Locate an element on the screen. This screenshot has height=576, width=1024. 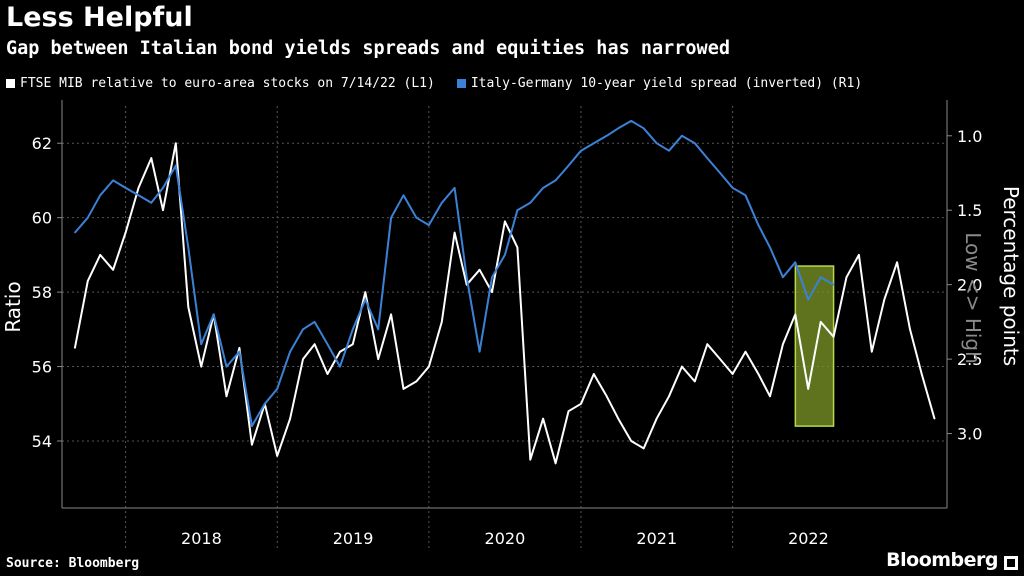
x-tick-label: 2019 is located at coordinates (353, 538).